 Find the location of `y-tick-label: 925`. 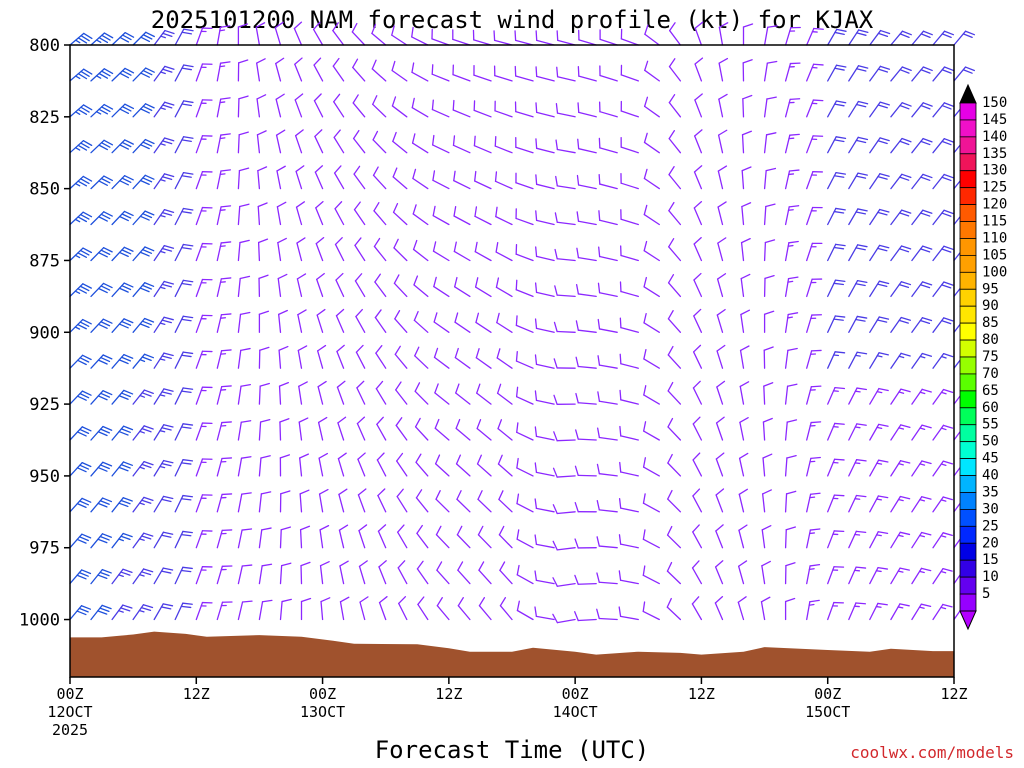

y-tick-label: 925 is located at coordinates (44, 405).